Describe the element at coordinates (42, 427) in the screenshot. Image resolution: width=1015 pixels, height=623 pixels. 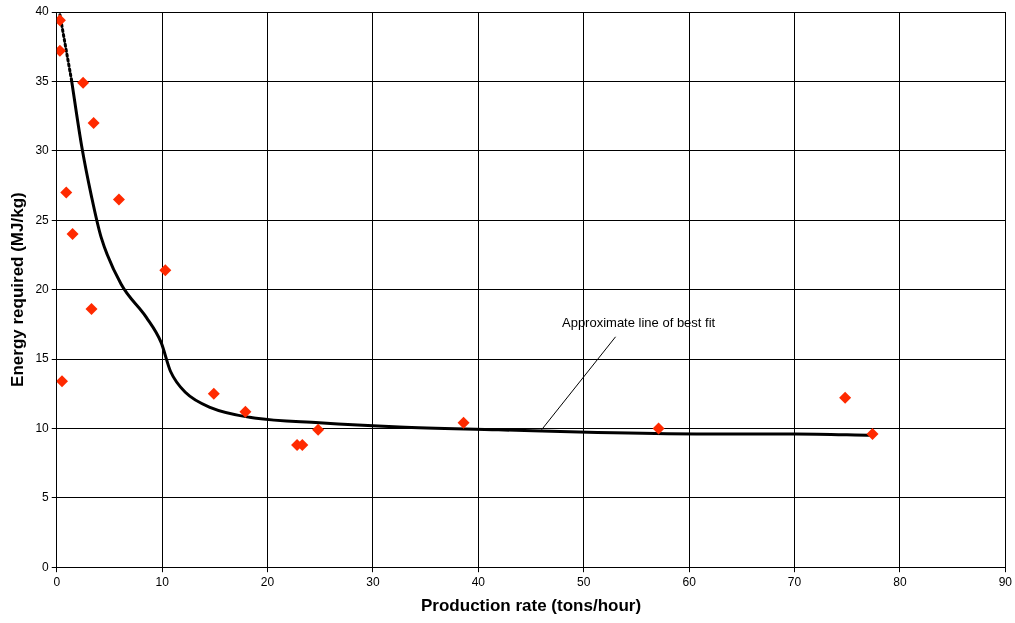
I see `y-tick-label: 10` at that location.